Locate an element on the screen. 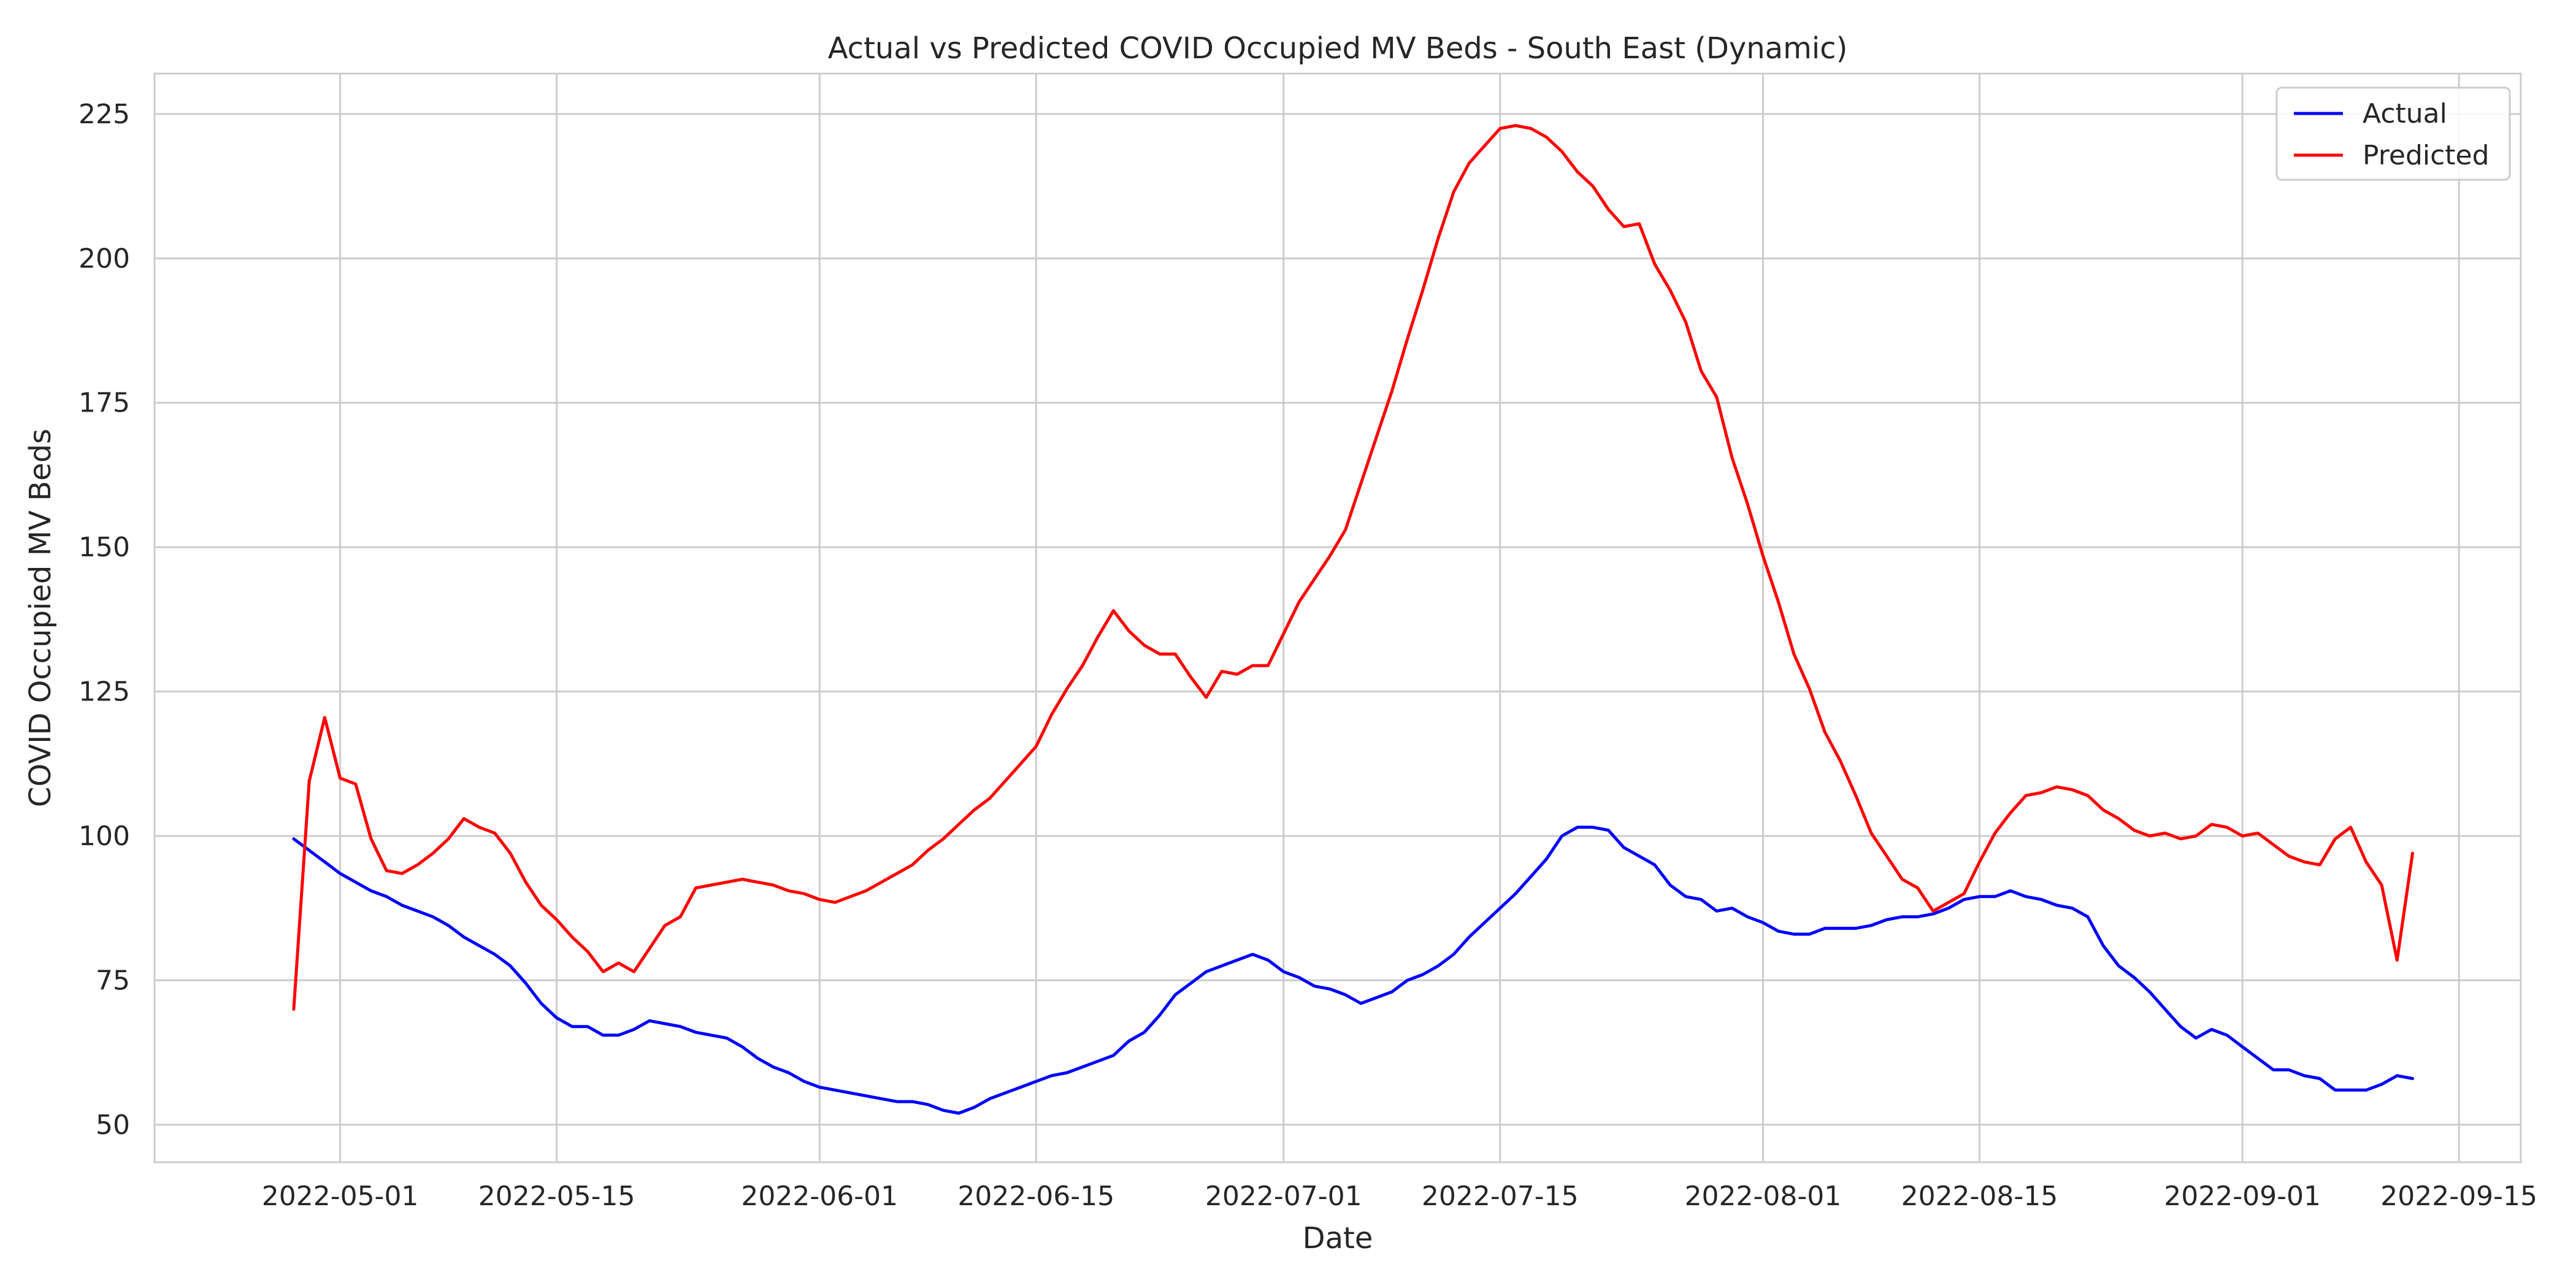 This screenshot has width=2576, height=1288. legend-label-predicted: Predicted is located at coordinates (2426, 155).